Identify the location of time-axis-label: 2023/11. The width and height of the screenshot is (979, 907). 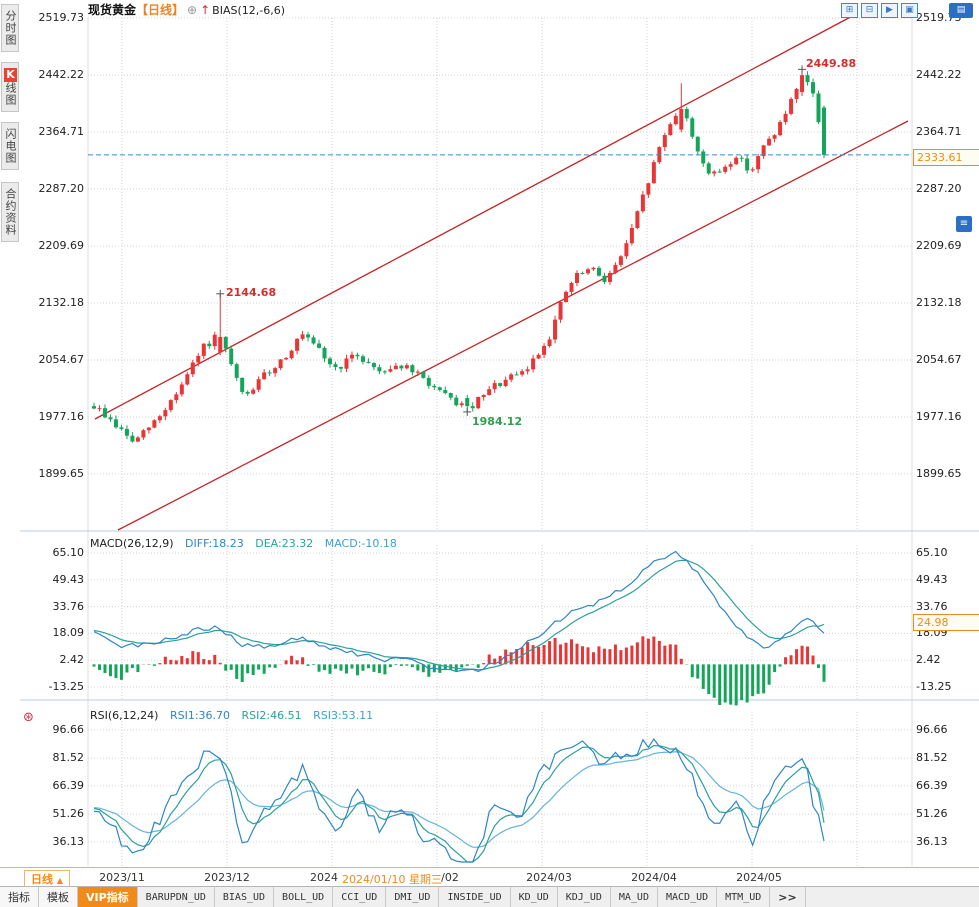
(122, 877).